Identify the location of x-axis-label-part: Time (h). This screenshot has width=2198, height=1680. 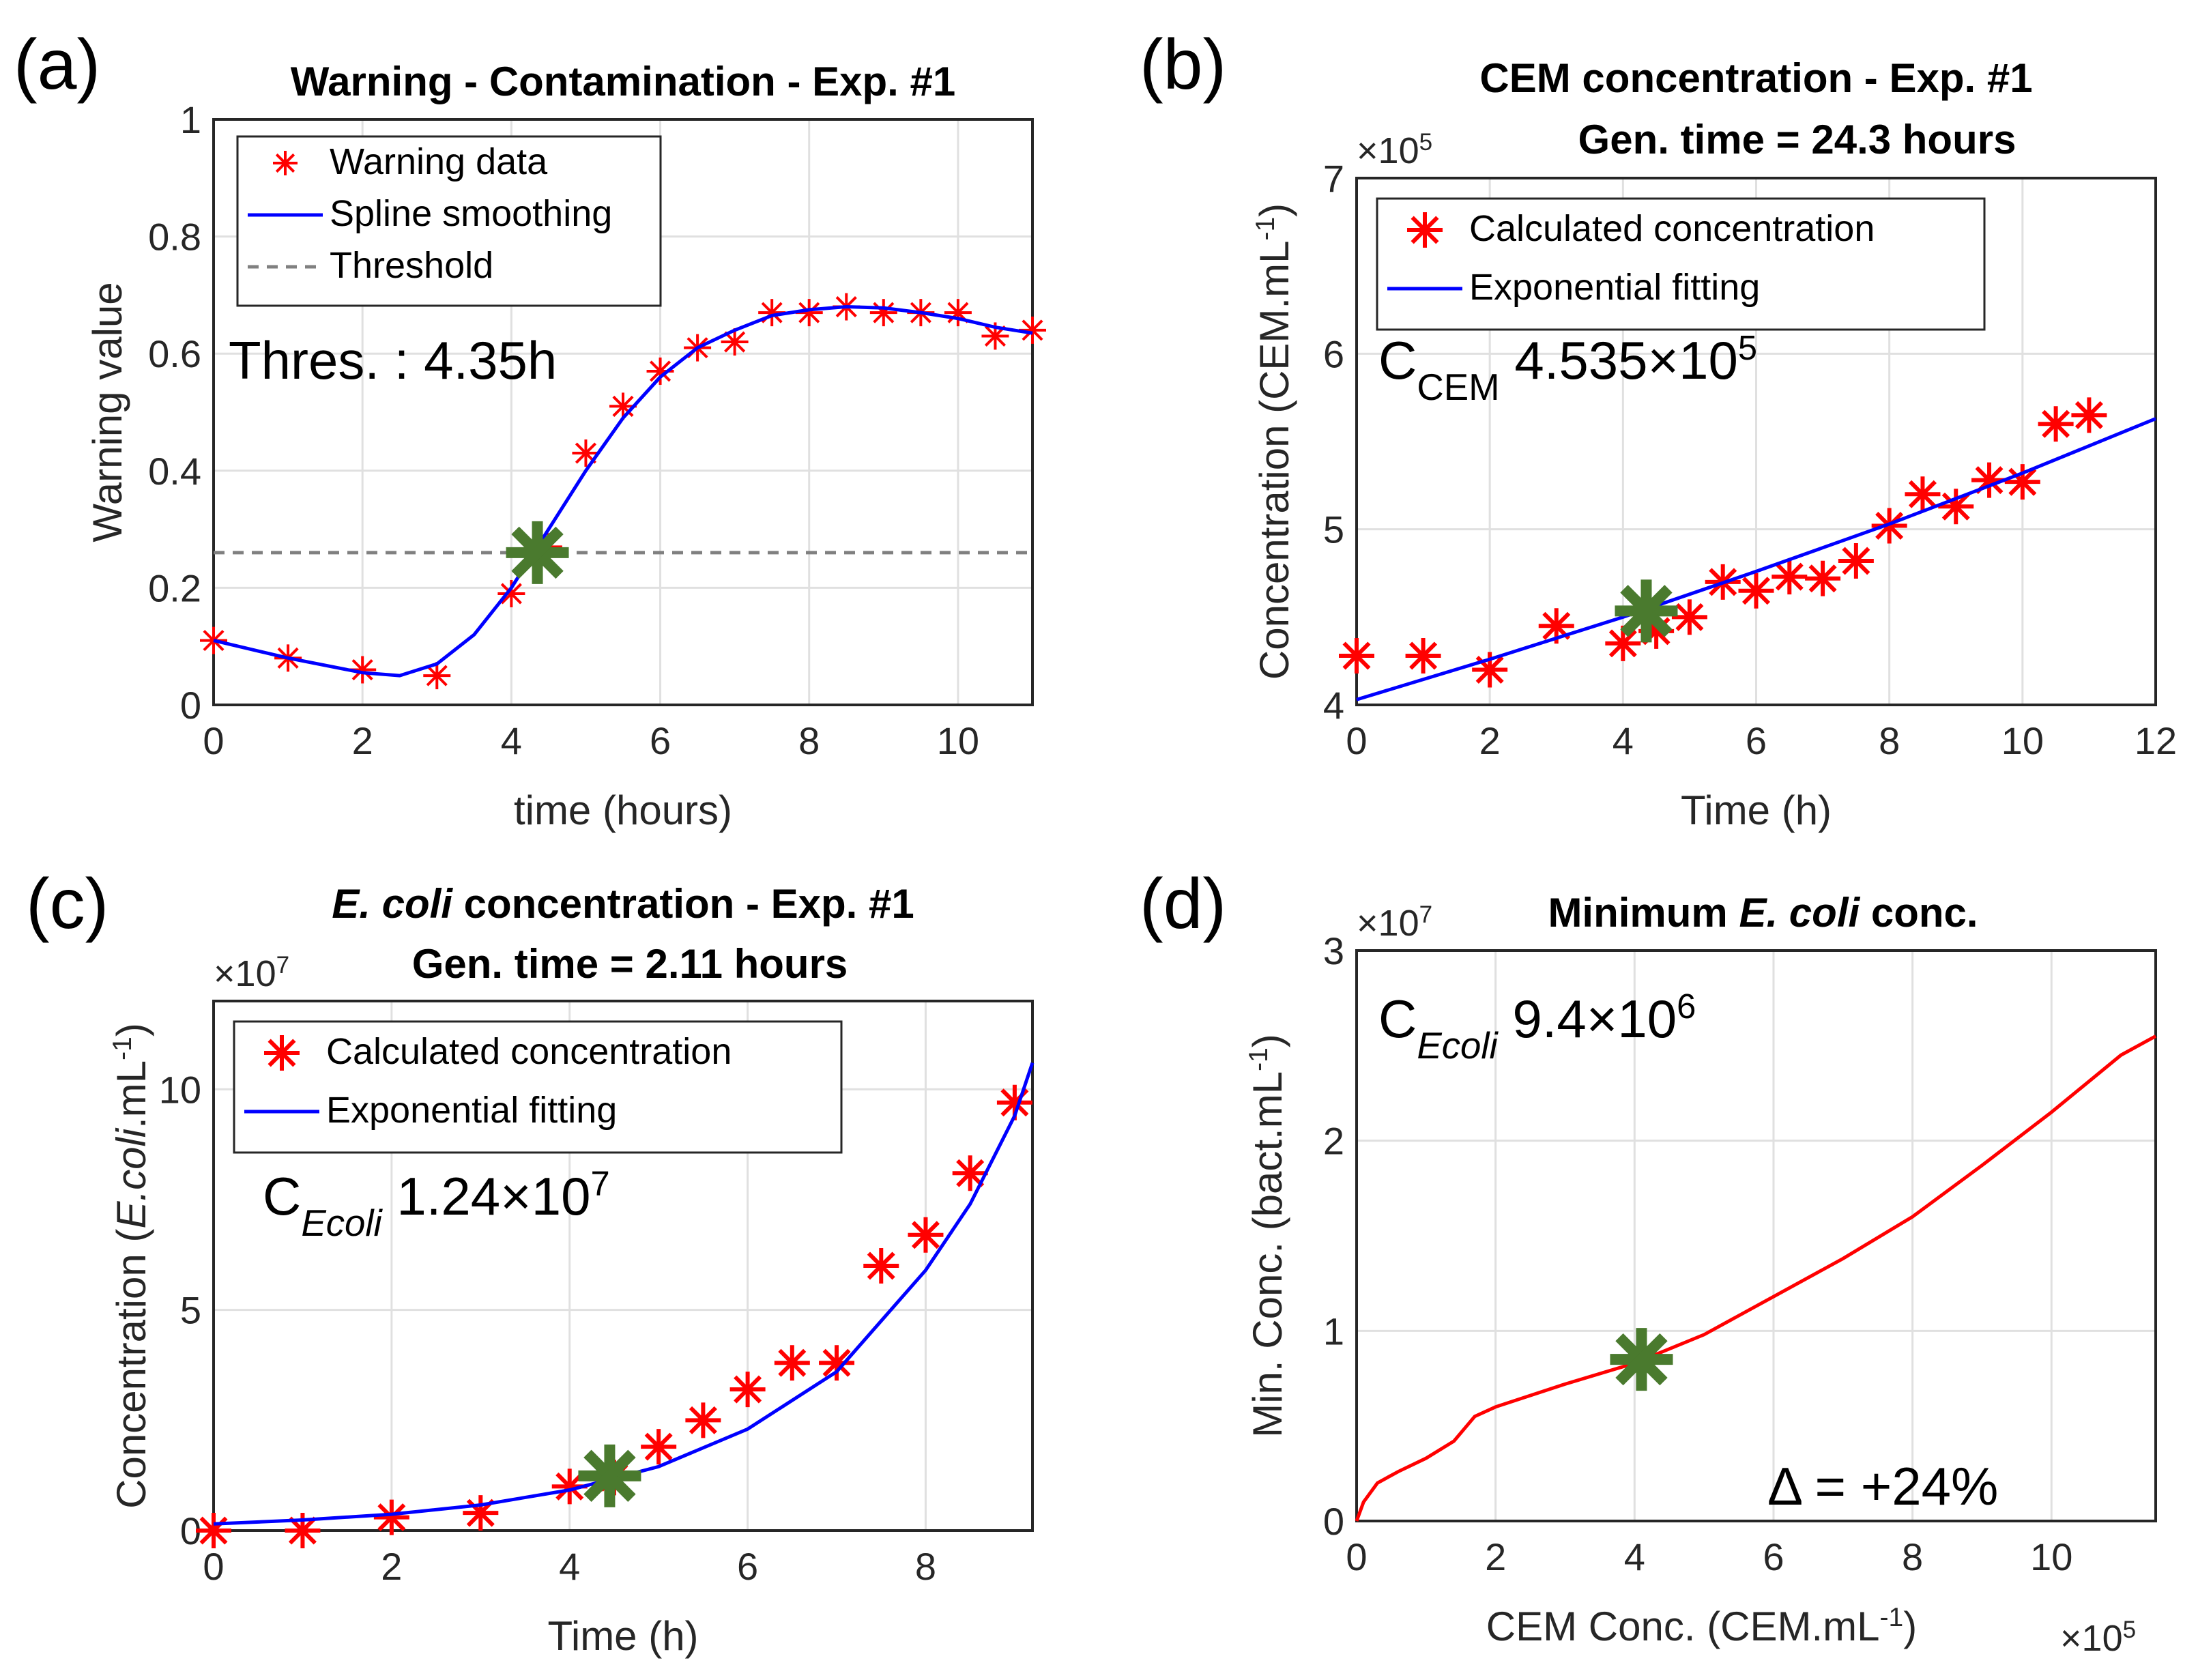
(1757, 810).